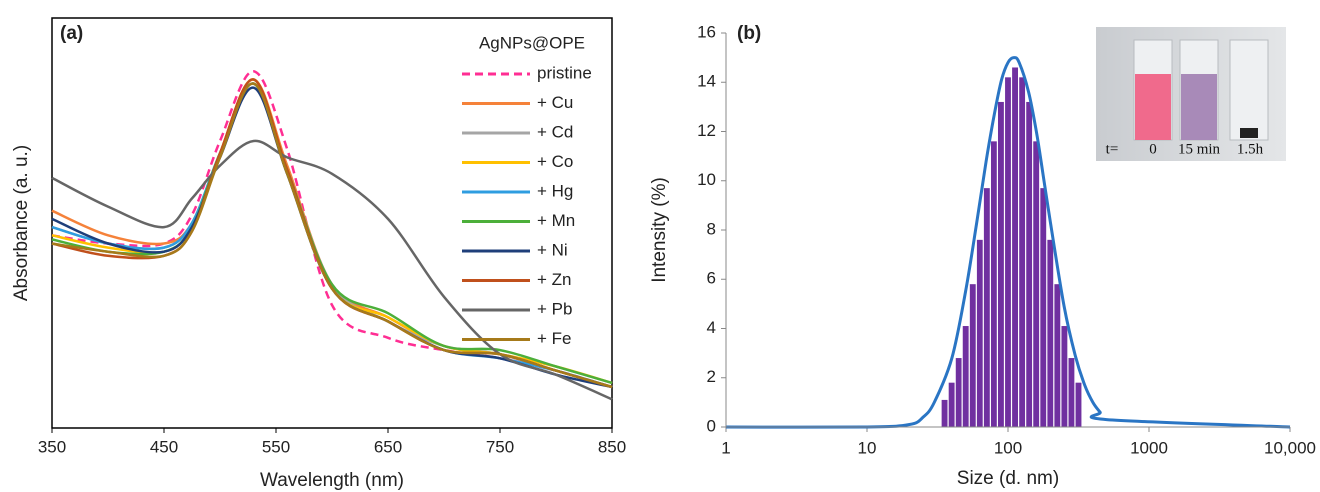 This screenshot has height=492, width=1320. What do you see at coordinates (276, 446) in the screenshot?
I see `x-tick-label: 550` at bounding box center [276, 446].